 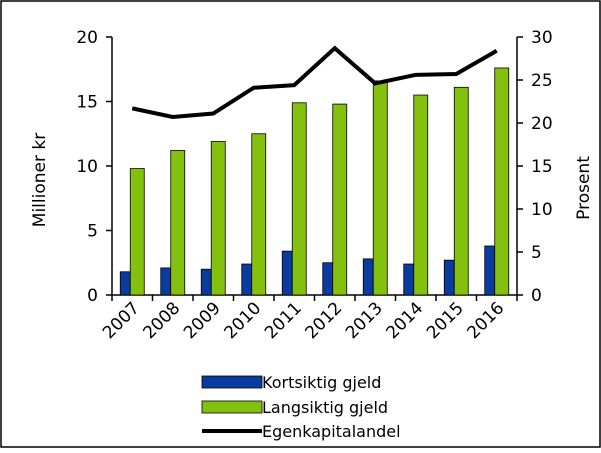 I want to click on y2-tick-label: 0, so click(x=536, y=296).